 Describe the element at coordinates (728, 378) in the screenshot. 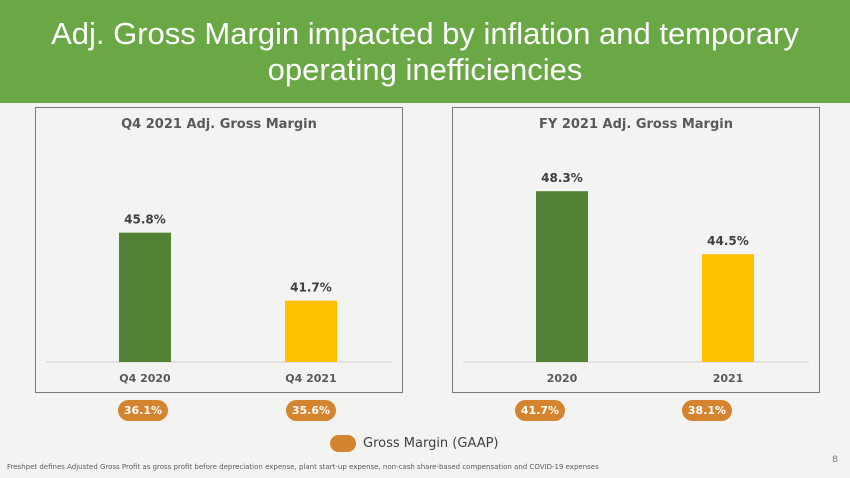

I see `x-tick-label: 2021` at that location.